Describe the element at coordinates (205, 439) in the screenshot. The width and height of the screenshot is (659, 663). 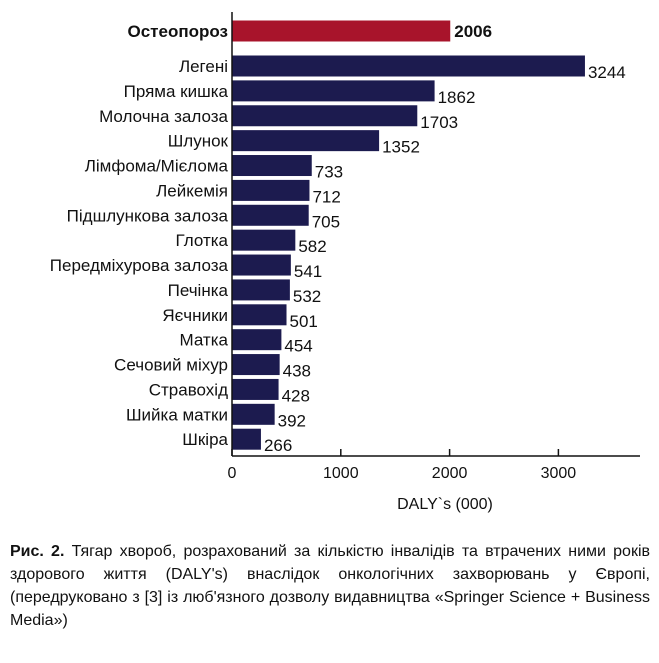
I see `category-label-16: Шкіра` at that location.